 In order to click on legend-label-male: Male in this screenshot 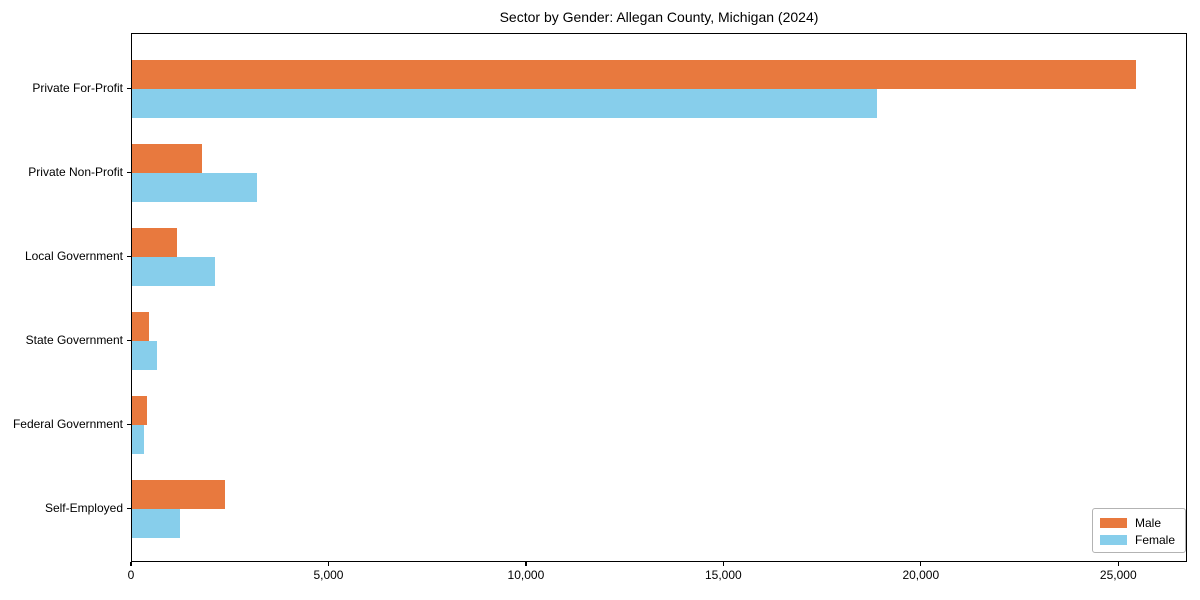, I will do `click(1148, 522)`.